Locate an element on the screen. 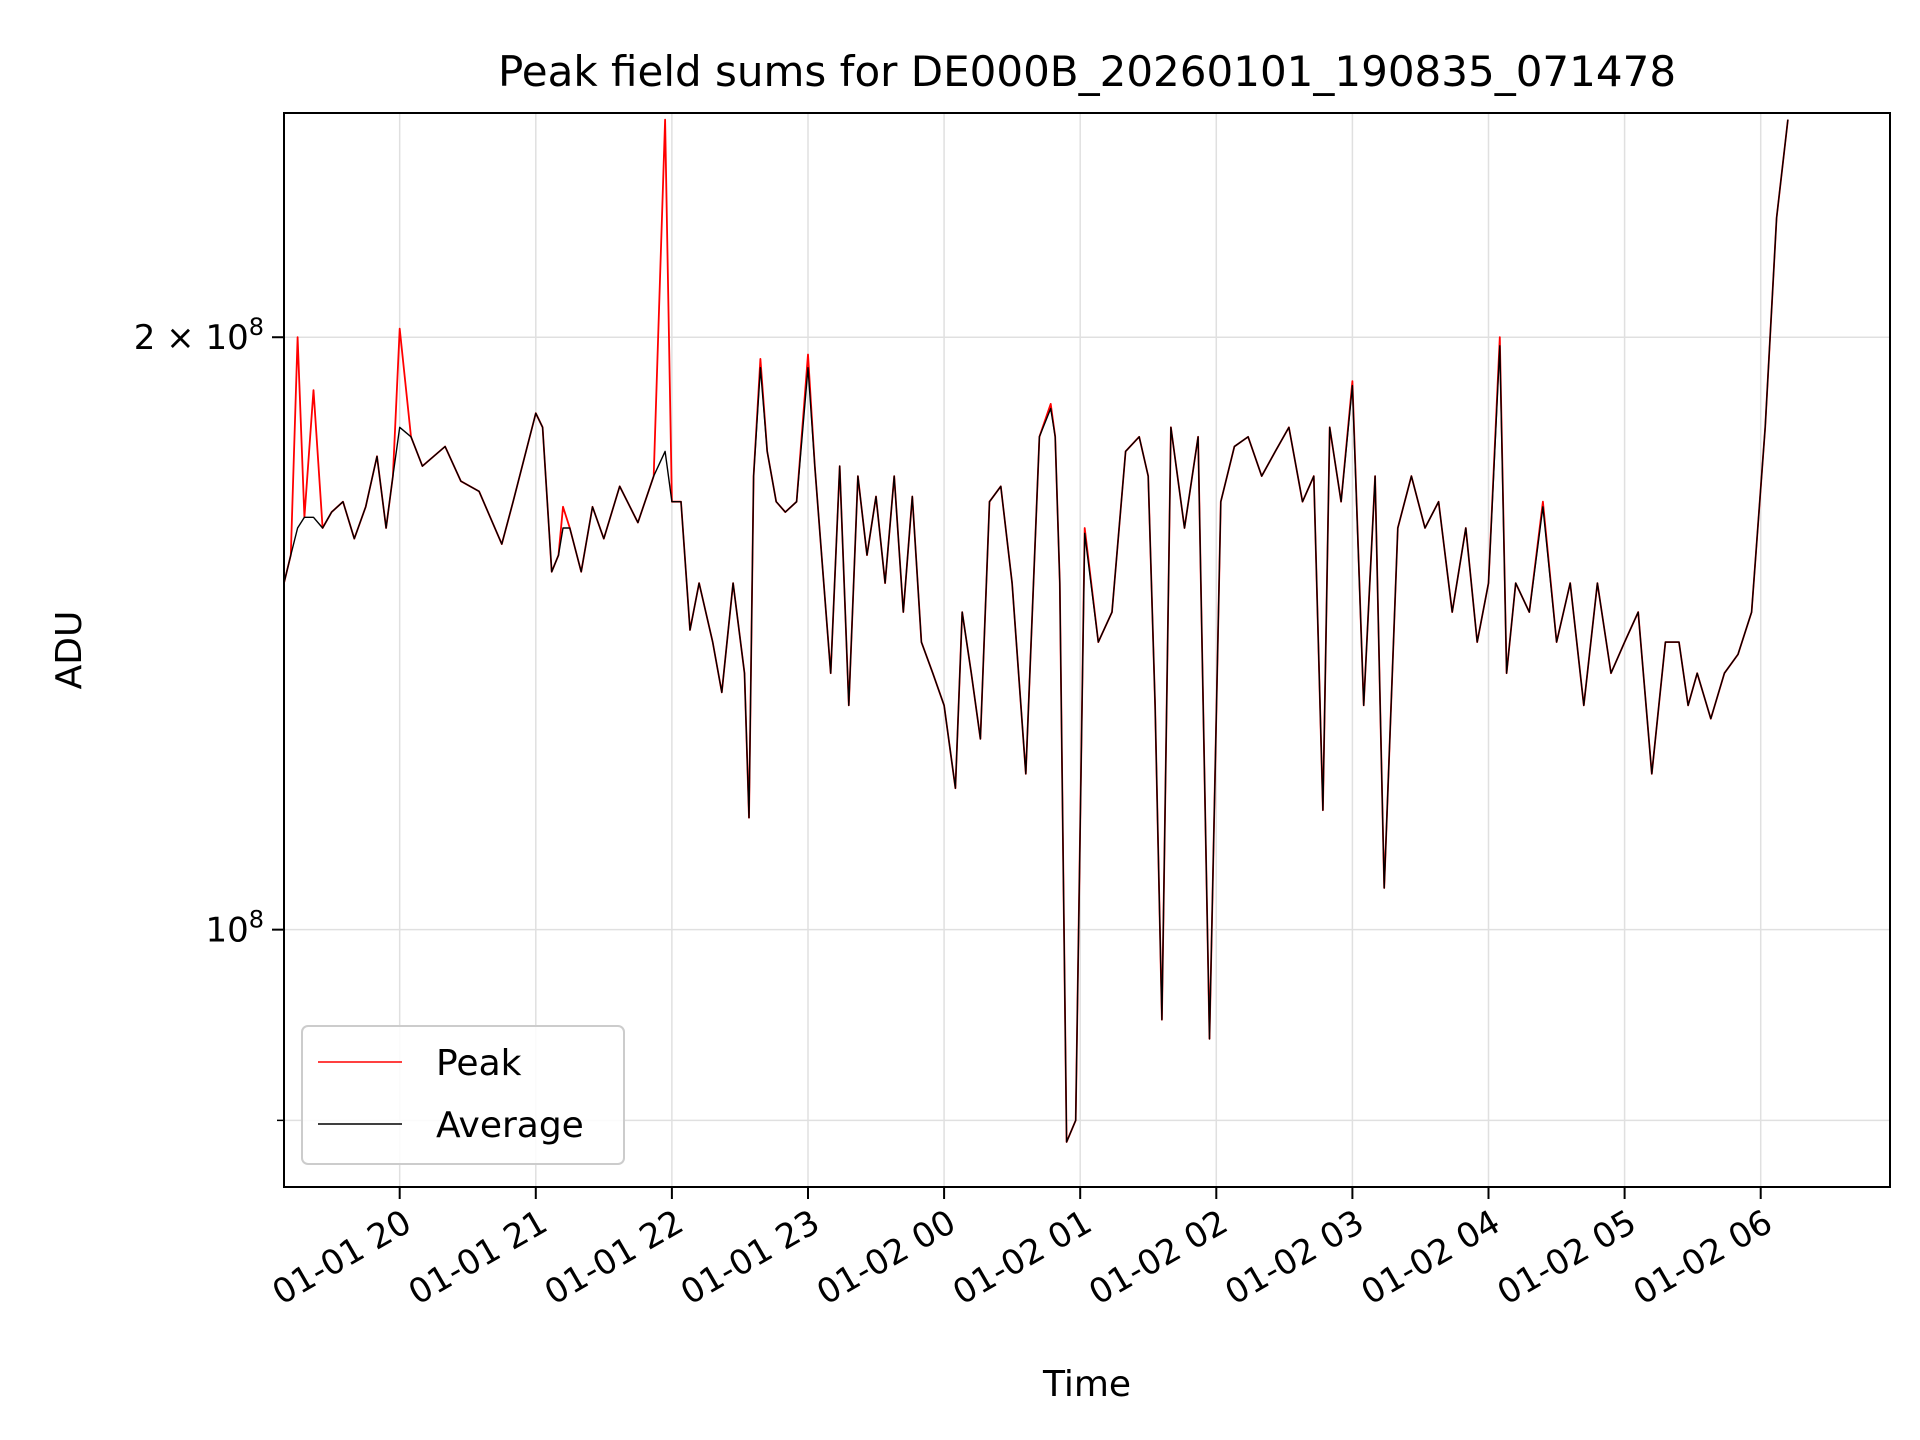 The height and width of the screenshot is (1440, 1920). legend: Peak Average is located at coordinates (463, 1095).